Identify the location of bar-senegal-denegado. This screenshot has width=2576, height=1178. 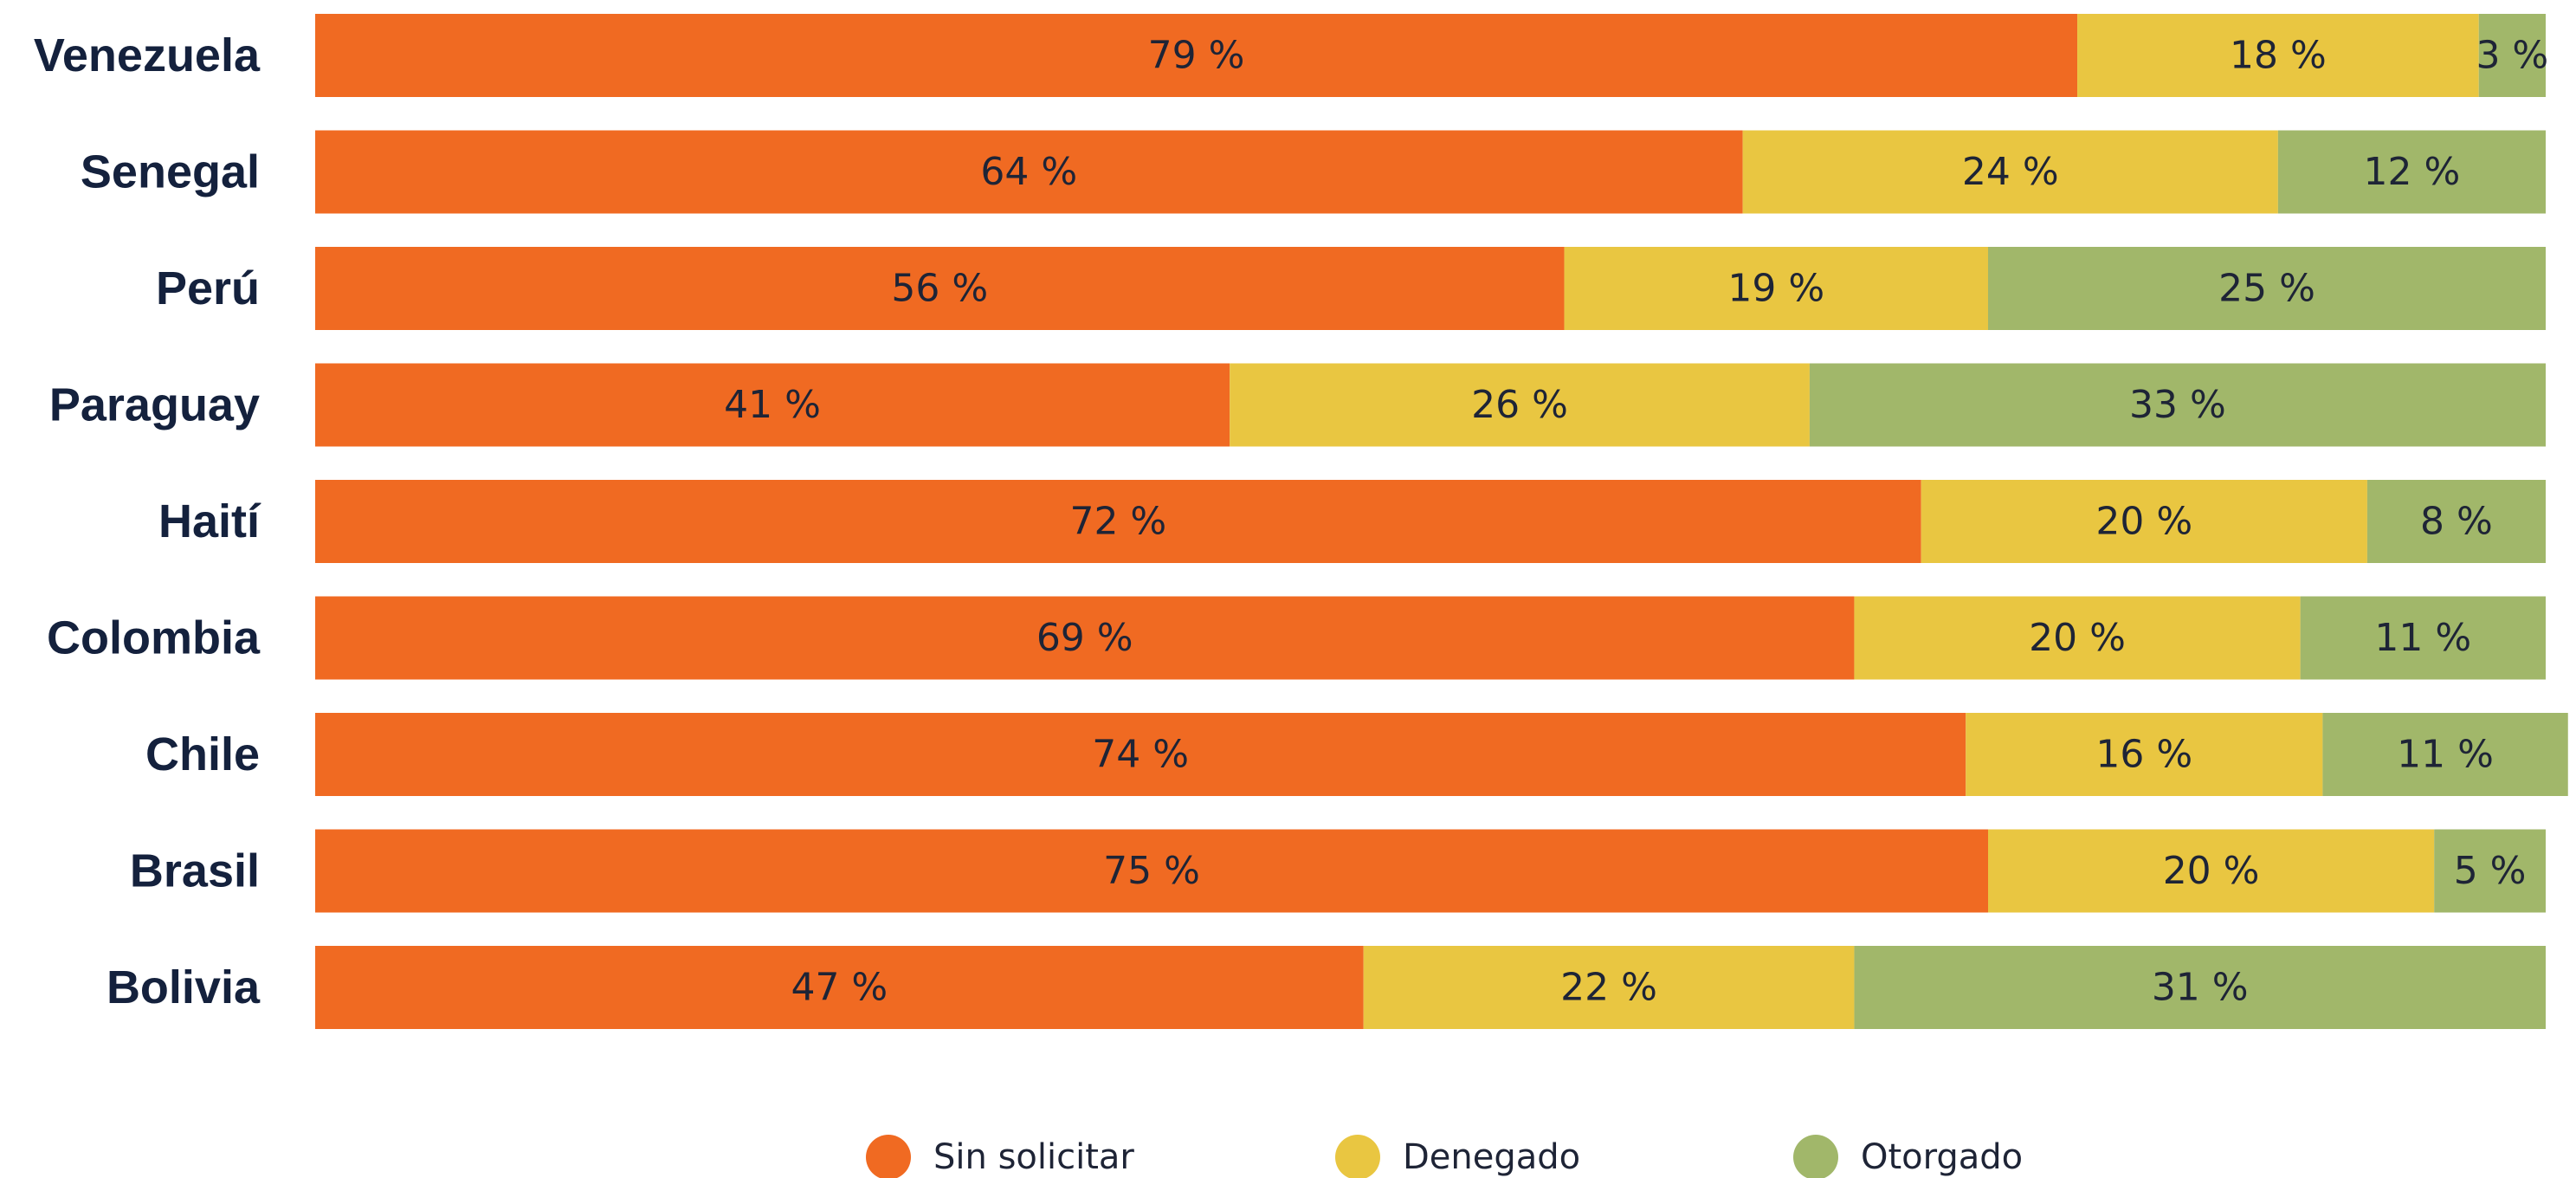
(2010, 172).